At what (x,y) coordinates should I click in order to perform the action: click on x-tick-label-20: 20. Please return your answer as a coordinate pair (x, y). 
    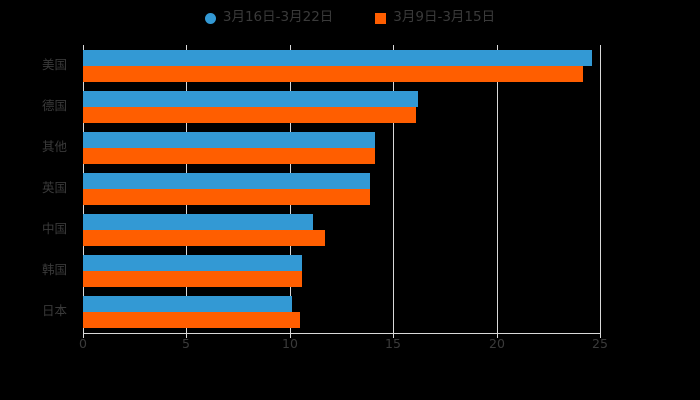
    Looking at the image, I should click on (497, 343).